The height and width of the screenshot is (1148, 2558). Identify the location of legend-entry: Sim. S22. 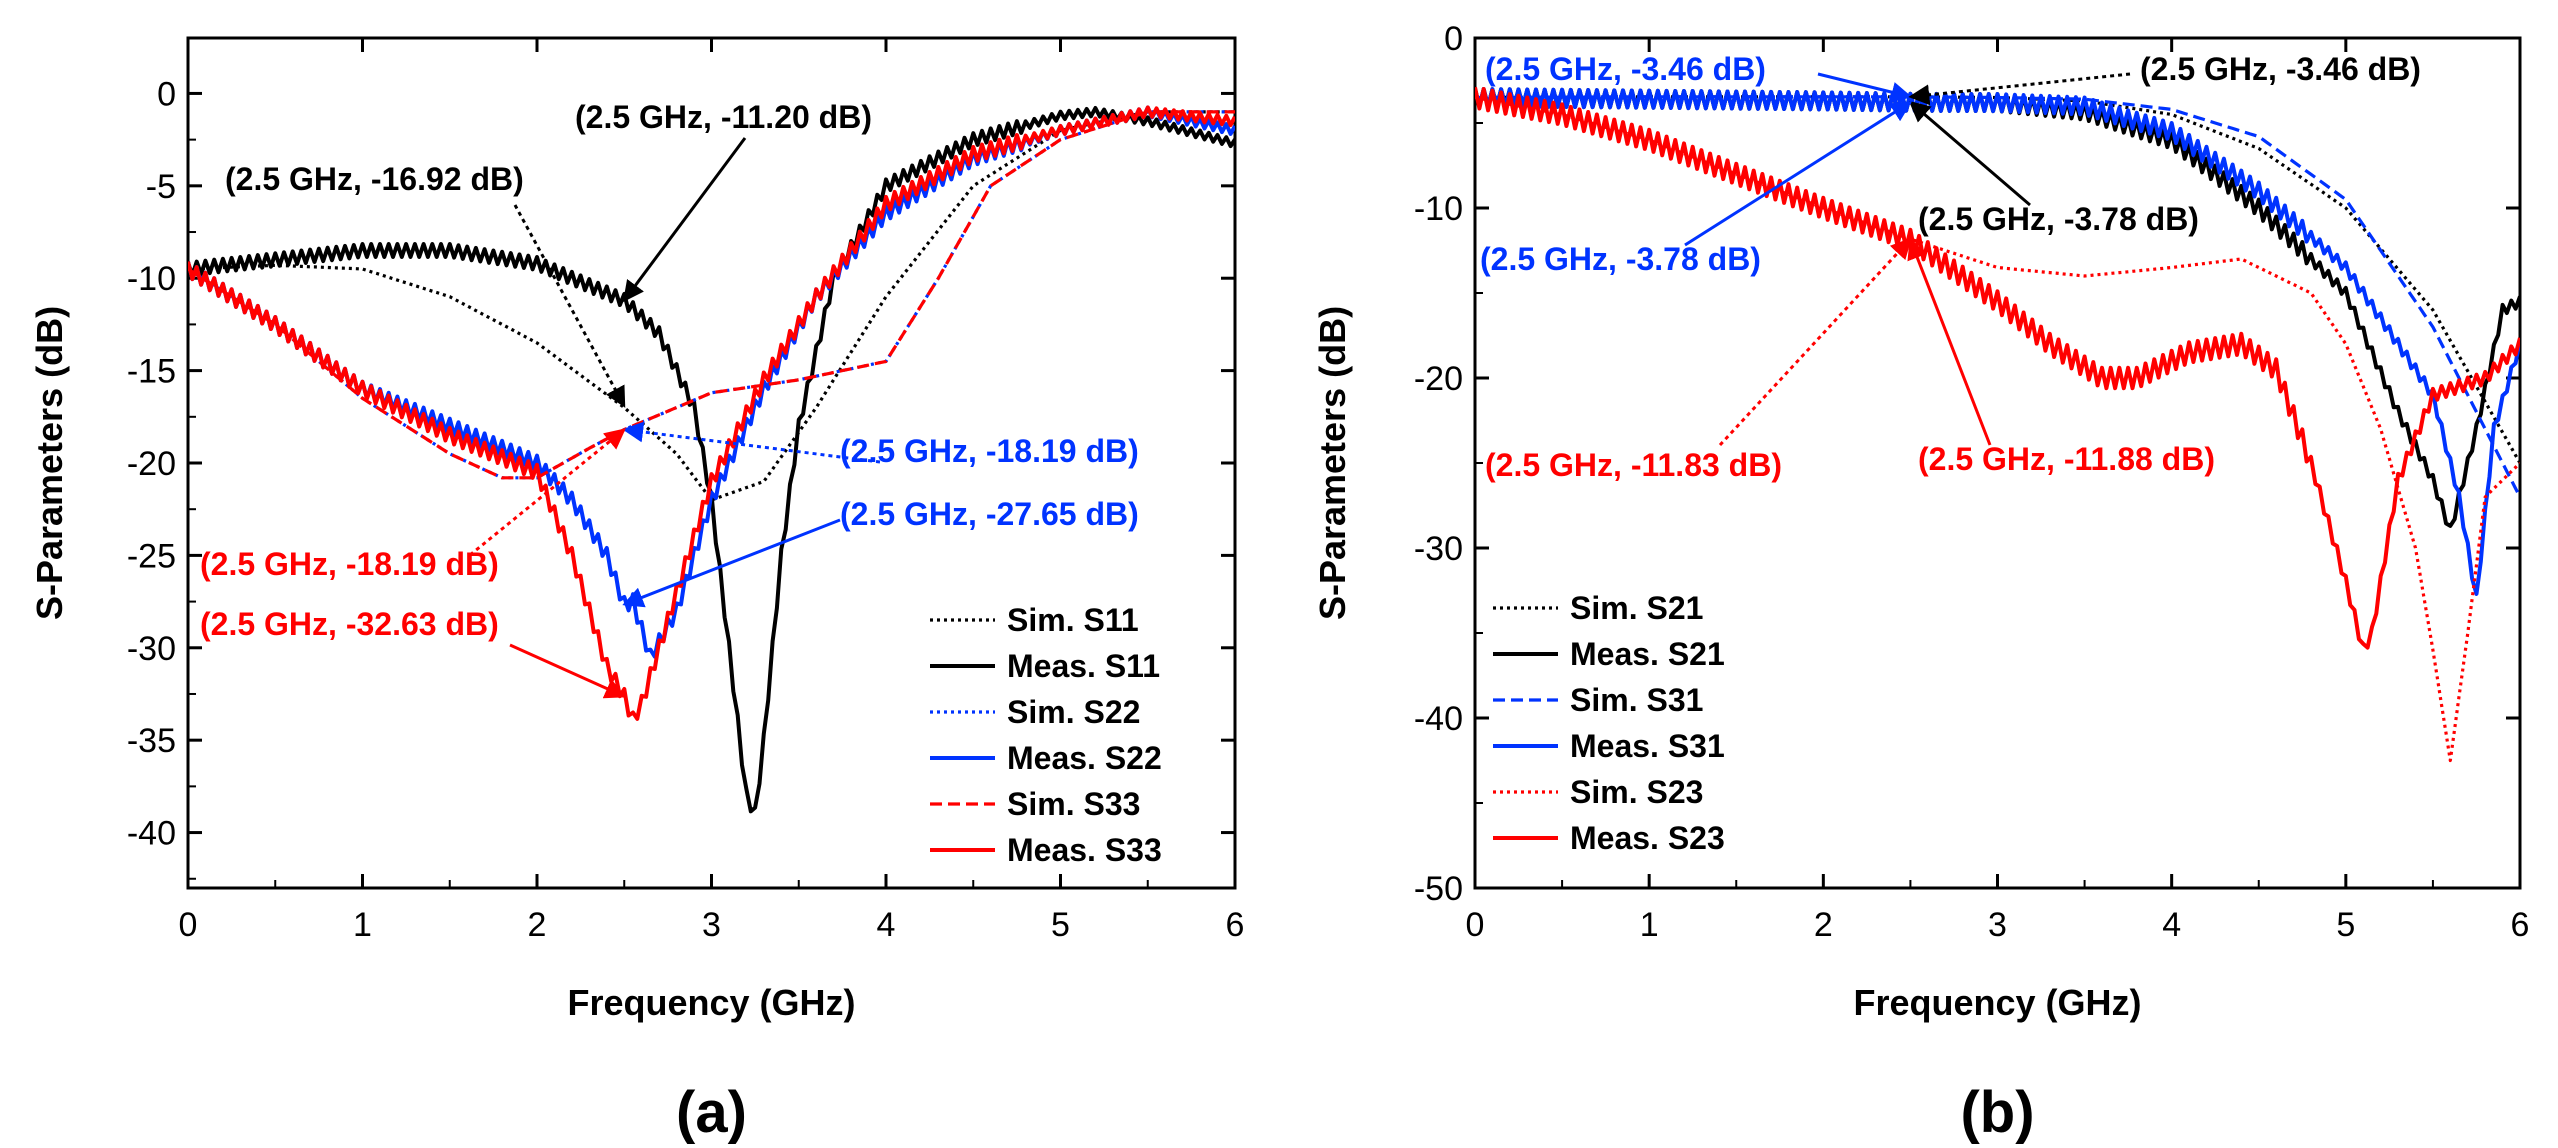
(1073, 712).